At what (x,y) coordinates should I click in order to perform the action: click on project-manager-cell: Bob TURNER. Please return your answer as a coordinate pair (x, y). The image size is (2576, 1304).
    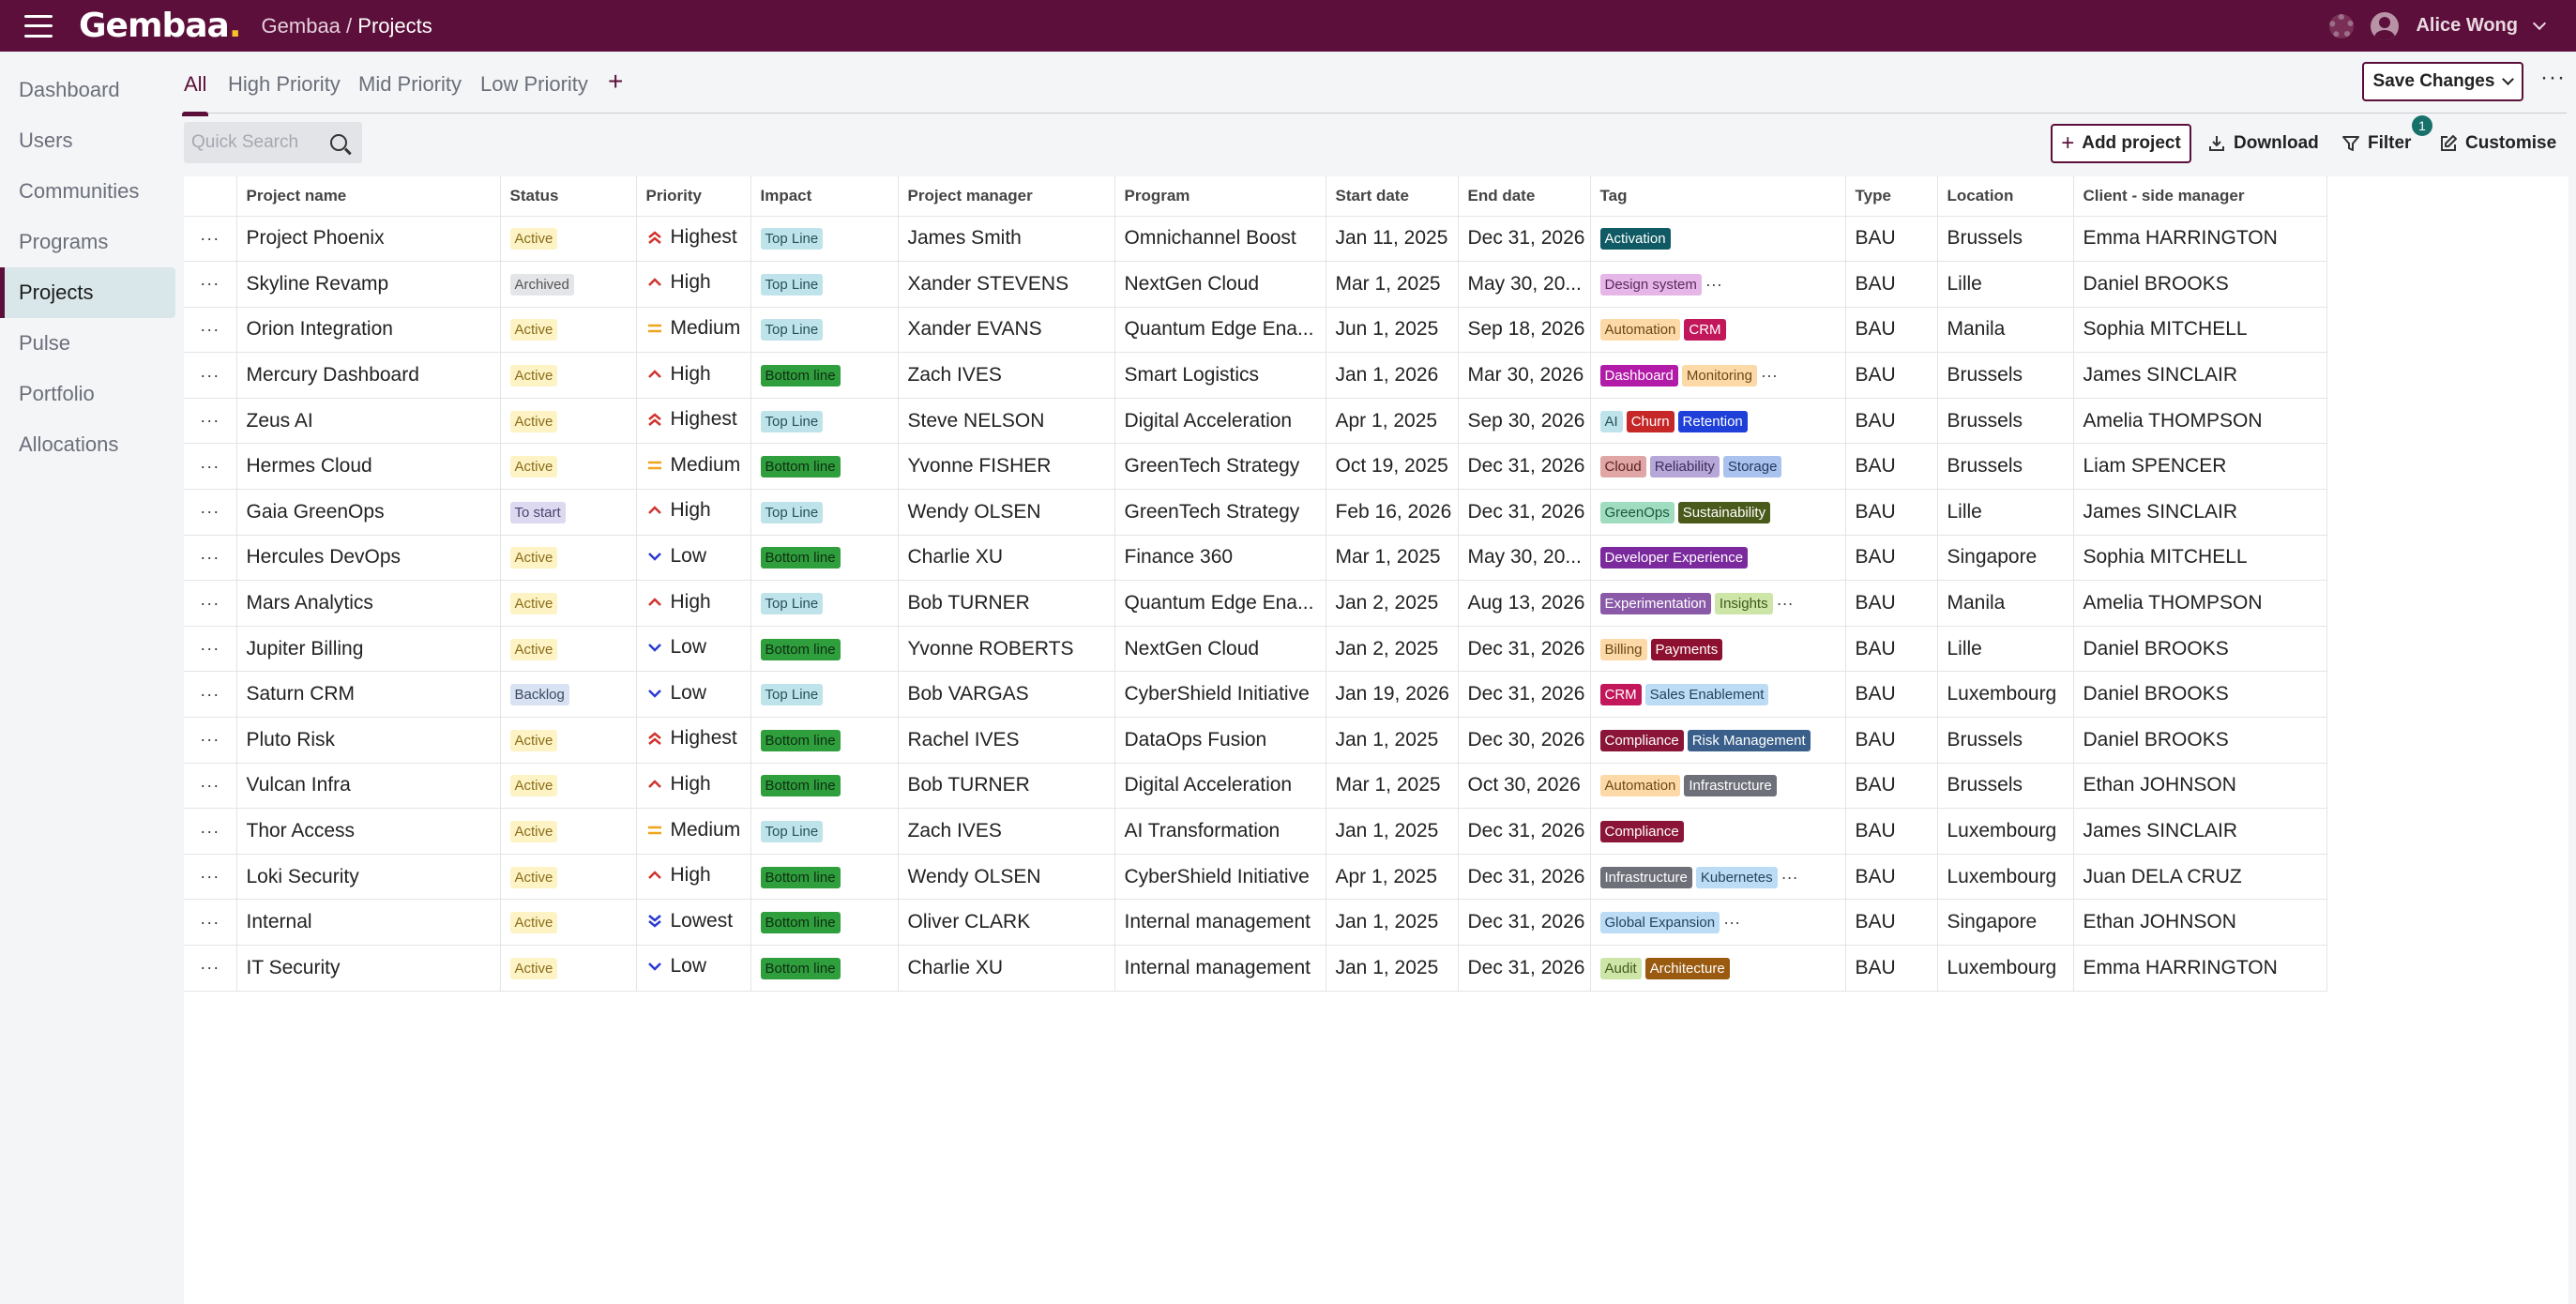
    Looking at the image, I should click on (1007, 603).